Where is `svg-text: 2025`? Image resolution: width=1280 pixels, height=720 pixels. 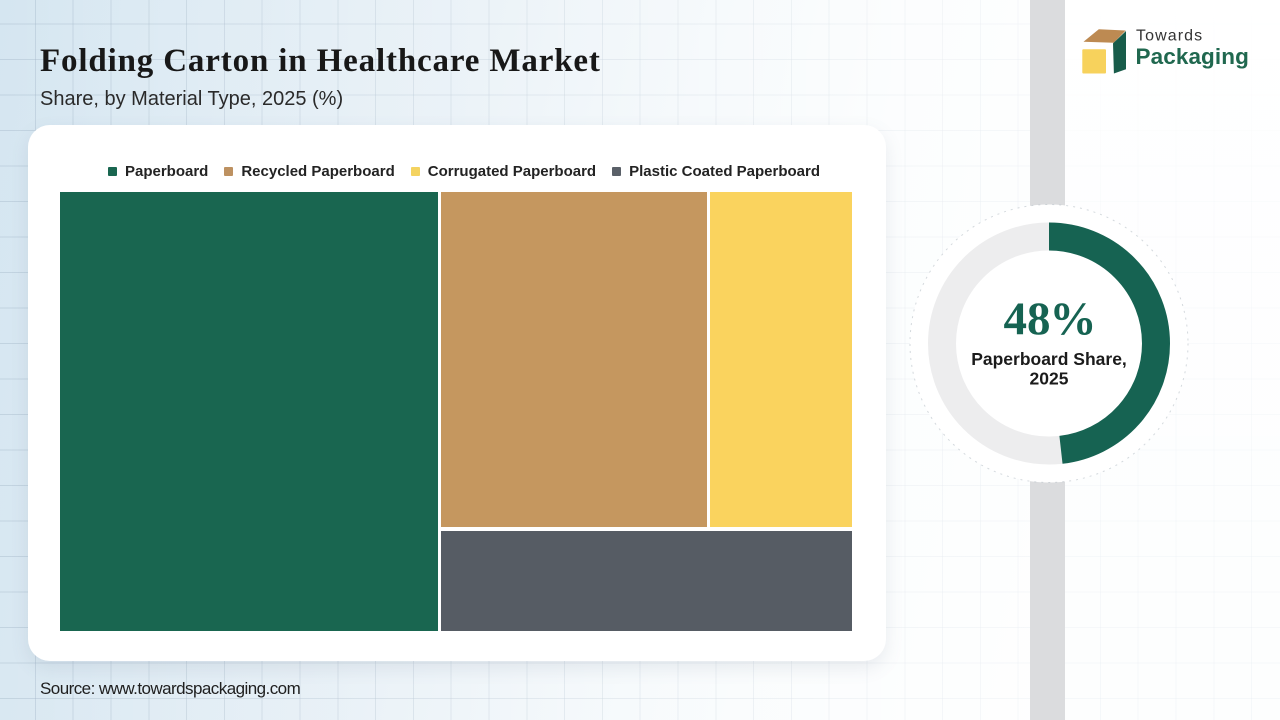 svg-text: 2025 is located at coordinates (1049, 379).